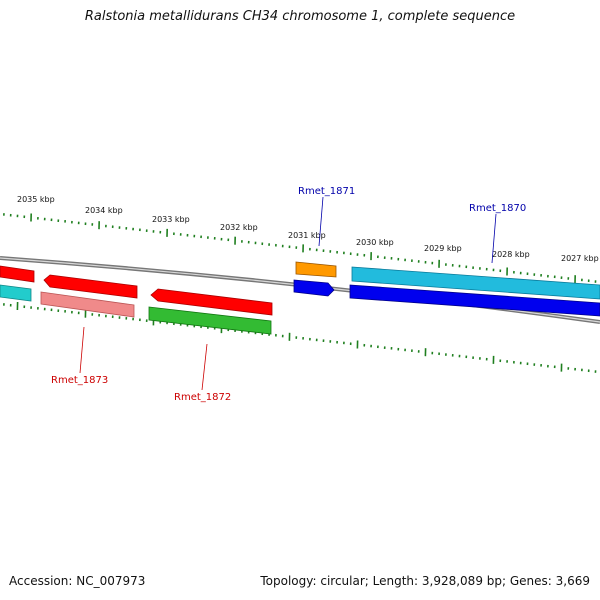 The height and width of the screenshot is (600, 600). Describe the element at coordinates (77, 581) in the screenshot. I see `accession-text: Accession: NC_007973` at that location.